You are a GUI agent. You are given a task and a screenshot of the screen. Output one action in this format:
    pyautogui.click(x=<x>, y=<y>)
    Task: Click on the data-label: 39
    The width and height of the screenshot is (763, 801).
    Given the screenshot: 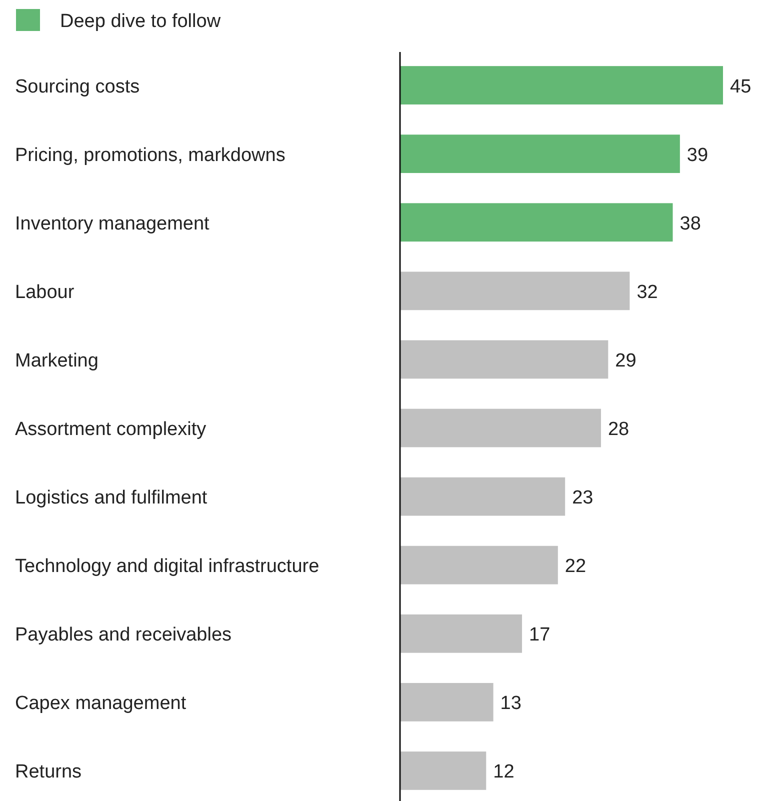 What is the action you would take?
    pyautogui.click(x=697, y=155)
    